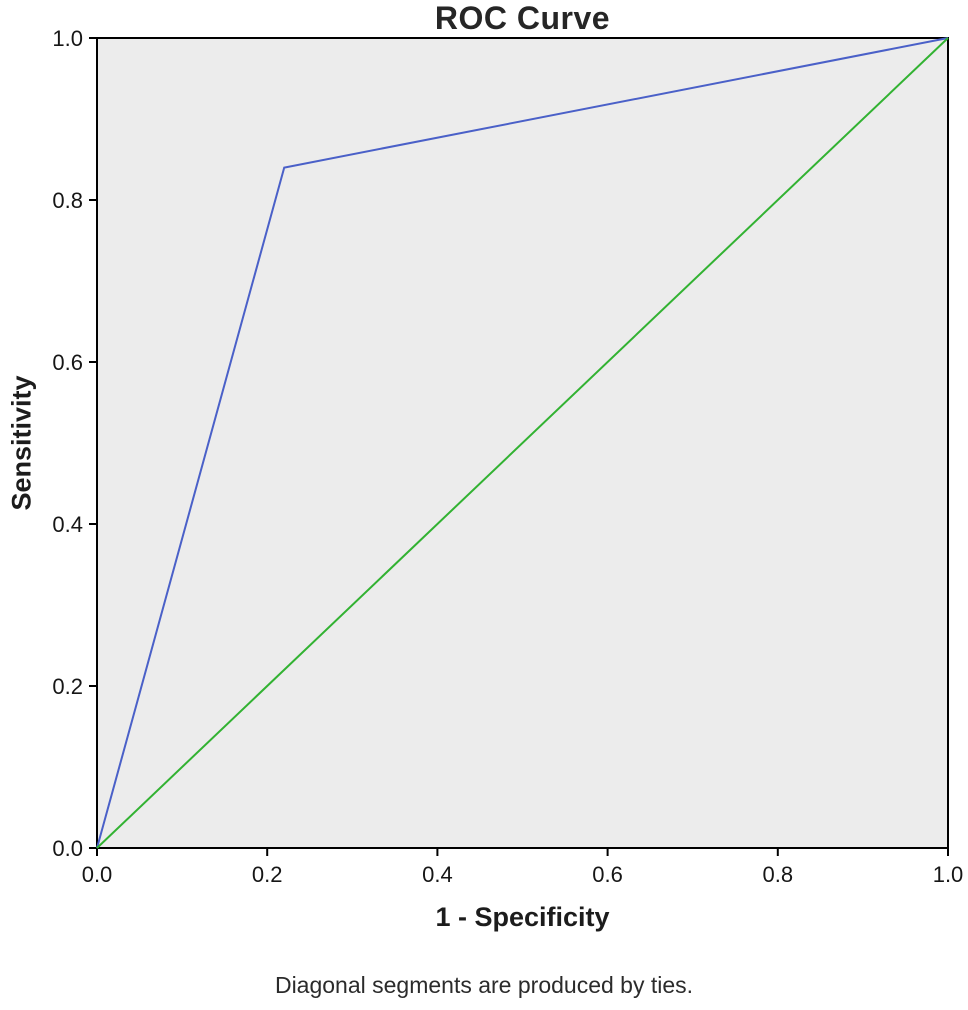  I want to click on x-axis-label: 1 - Specificity, so click(522, 917).